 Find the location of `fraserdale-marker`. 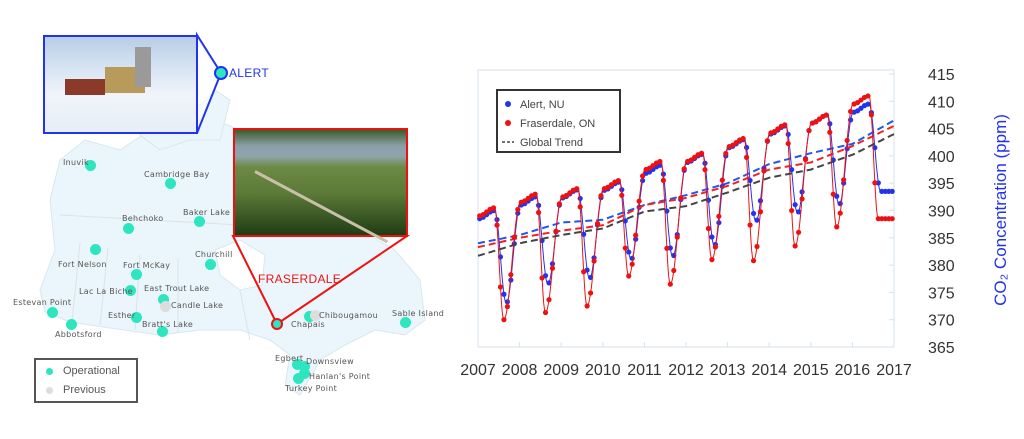

fraserdale-marker is located at coordinates (277, 324).